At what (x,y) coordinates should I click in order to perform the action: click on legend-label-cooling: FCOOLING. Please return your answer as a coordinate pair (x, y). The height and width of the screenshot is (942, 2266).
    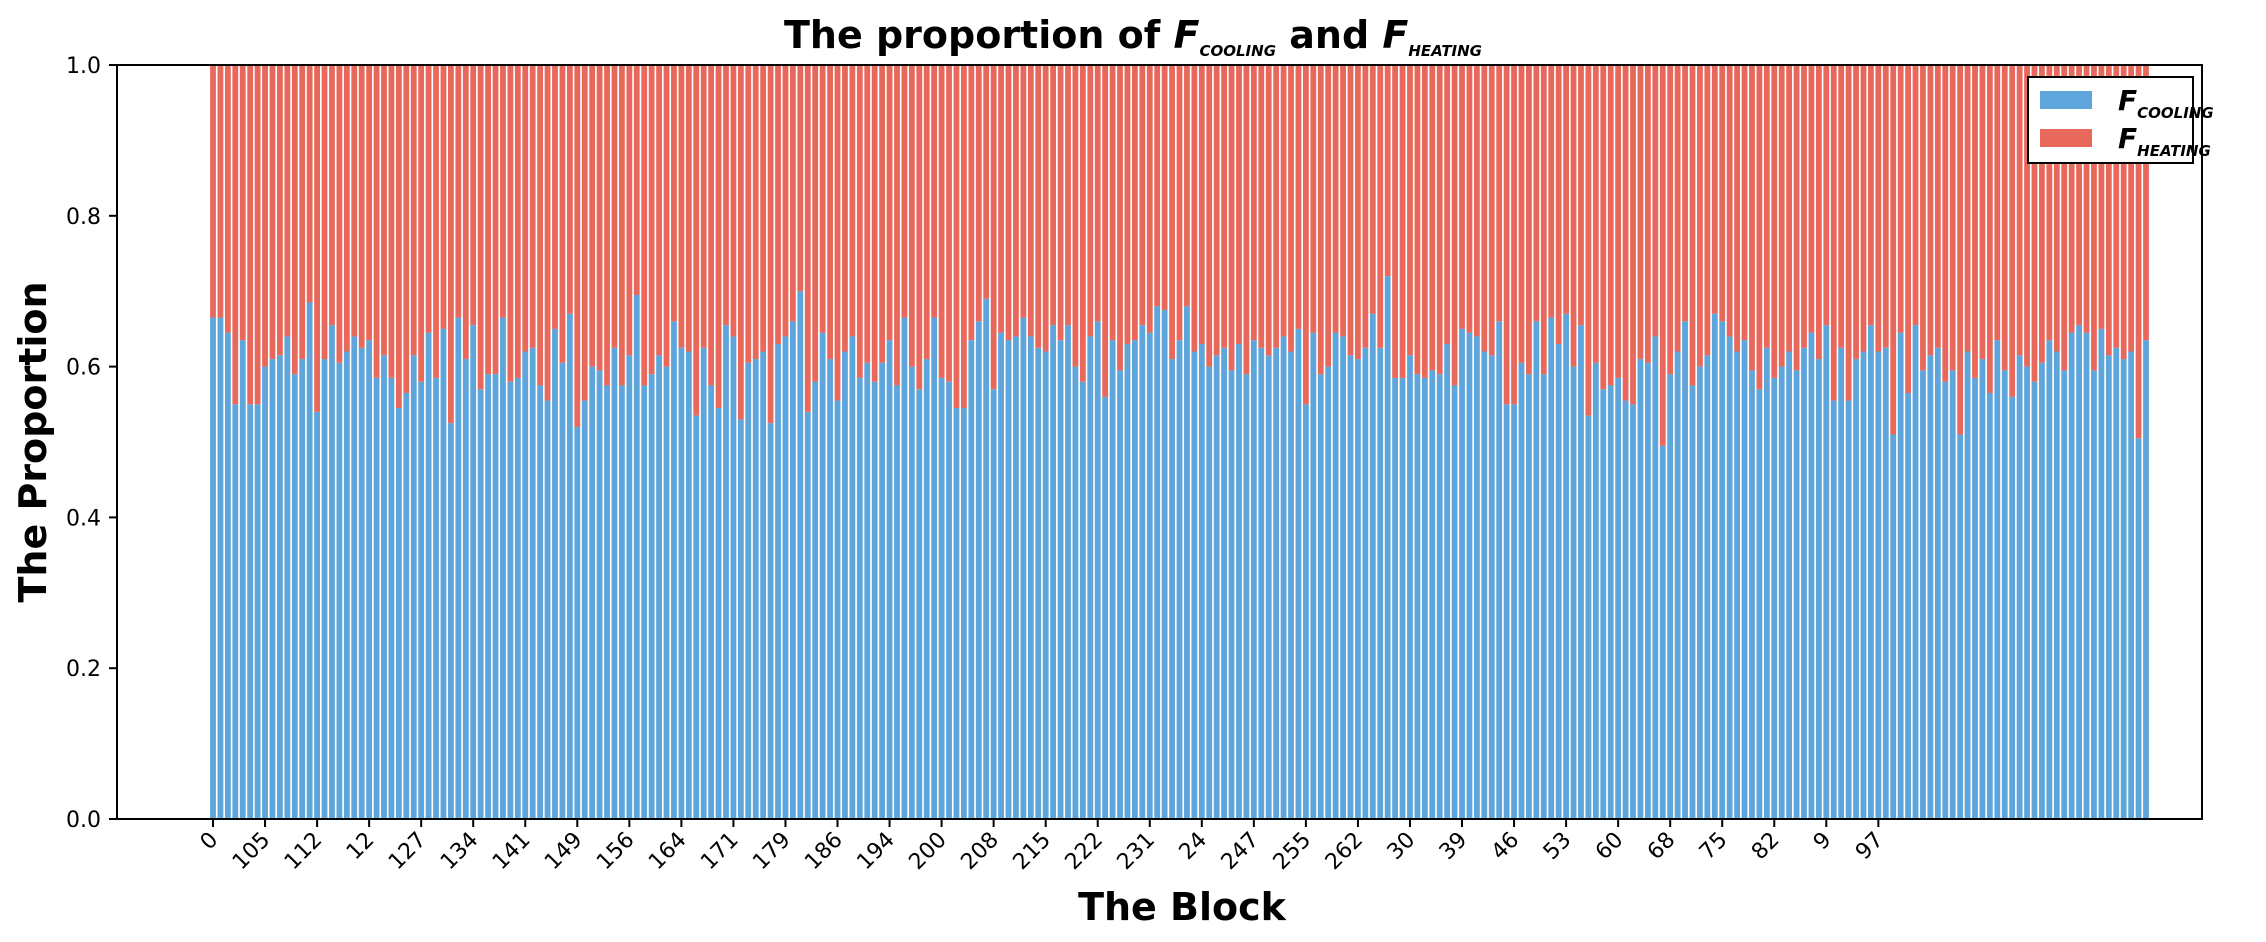
    Looking at the image, I should click on (2166, 103).